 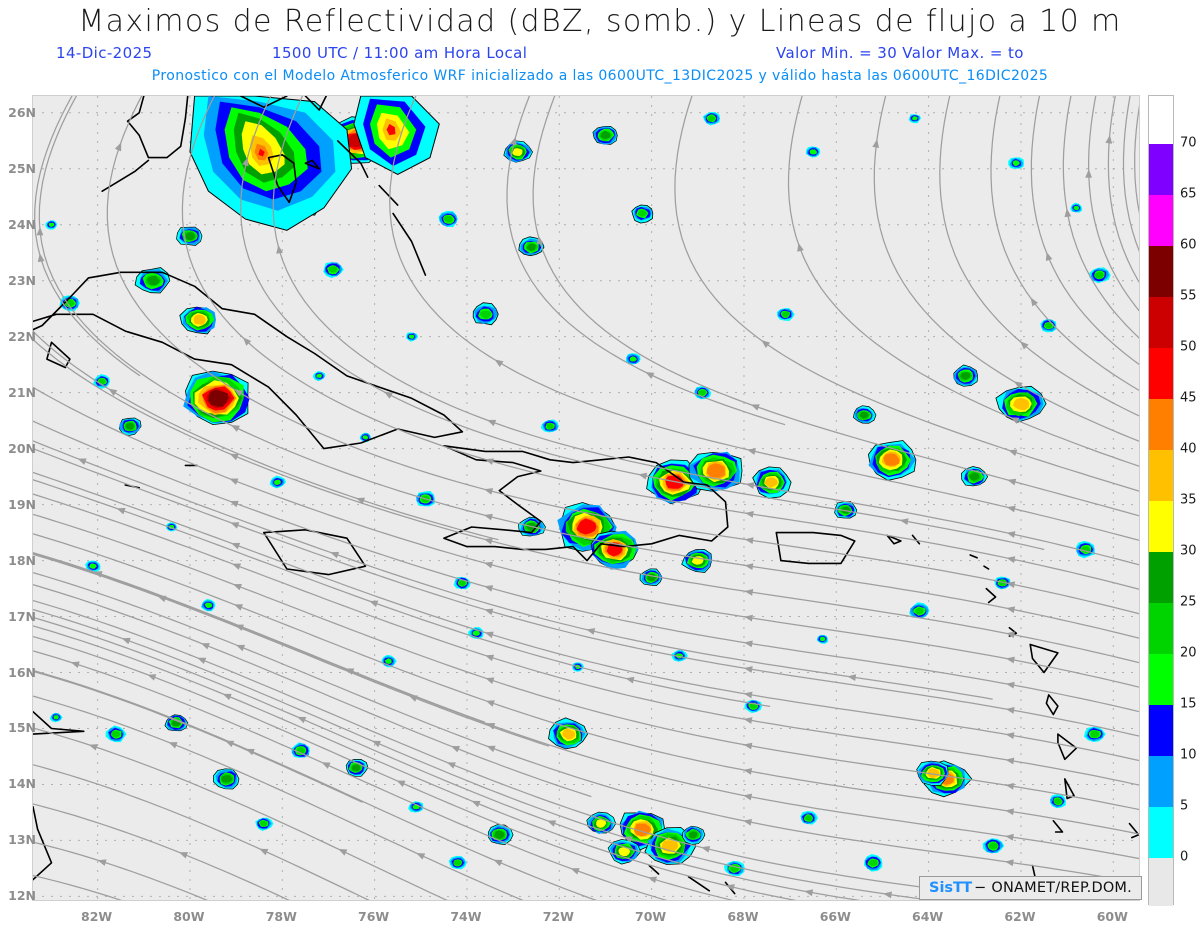 I want to click on y-axis-tick-label: 20N, so click(x=22, y=448).